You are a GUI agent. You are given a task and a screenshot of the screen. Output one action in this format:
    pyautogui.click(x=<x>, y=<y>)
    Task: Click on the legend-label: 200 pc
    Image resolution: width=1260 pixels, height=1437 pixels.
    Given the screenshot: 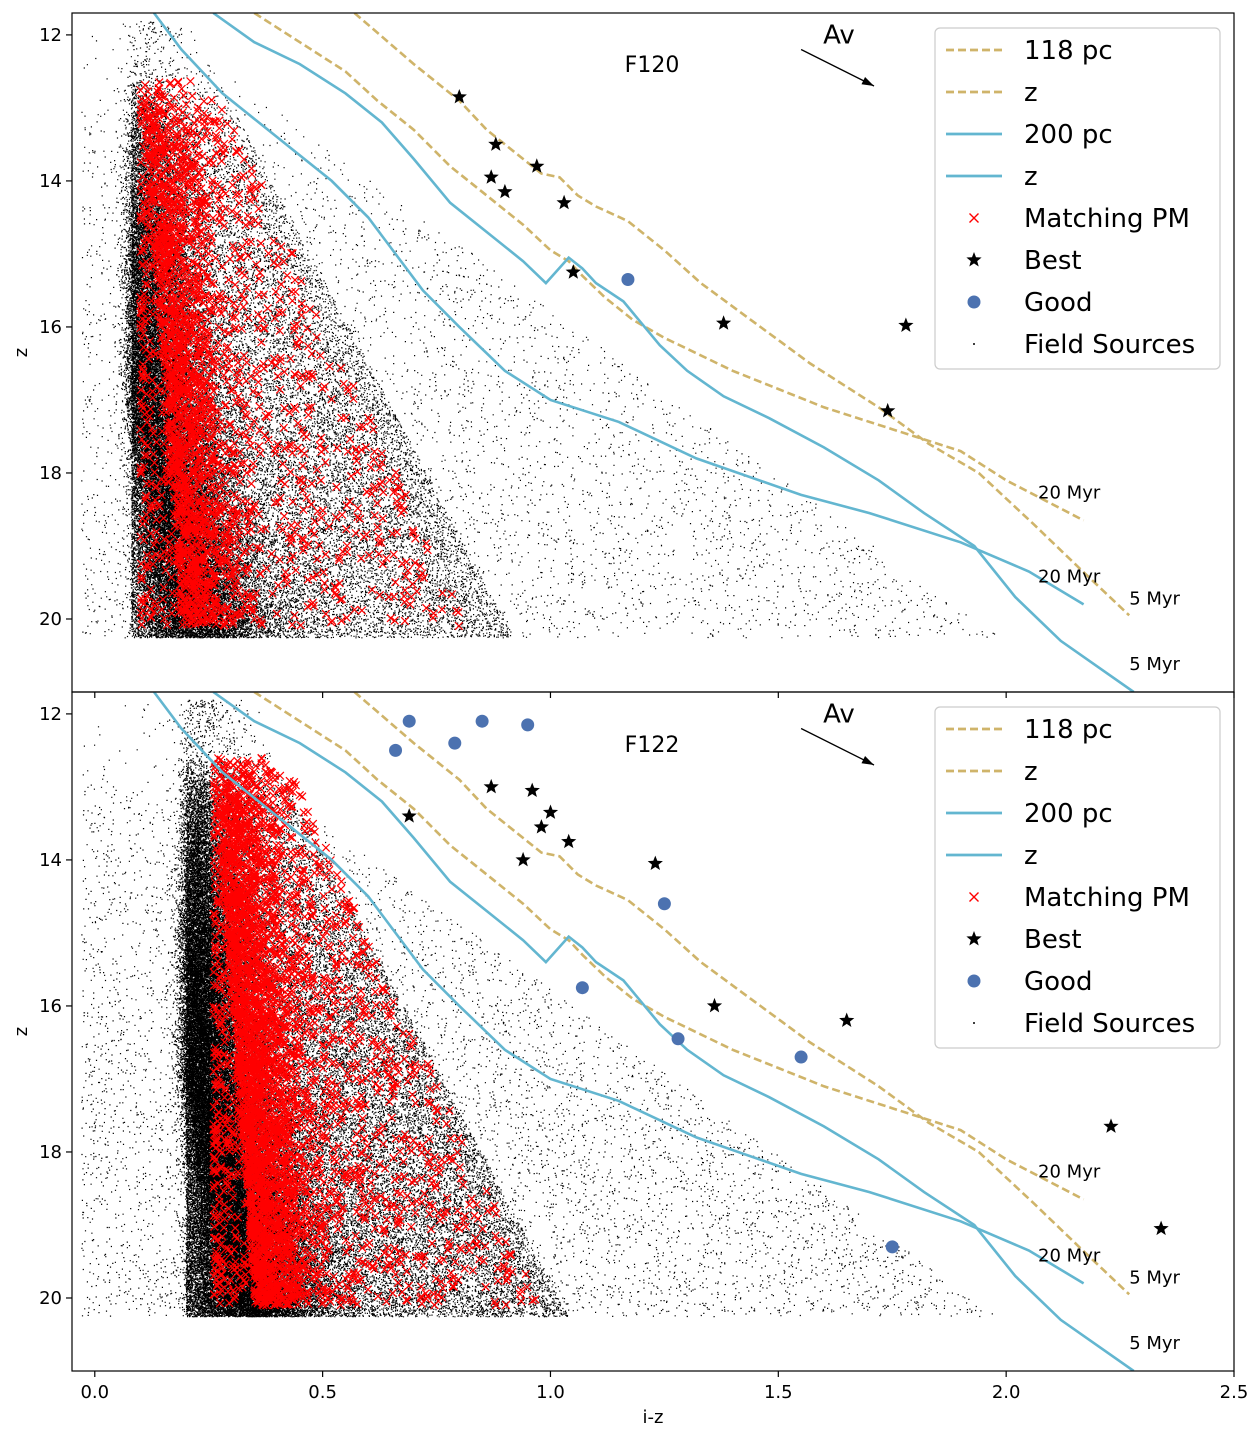 What is the action you would take?
    pyautogui.click(x=1068, y=814)
    